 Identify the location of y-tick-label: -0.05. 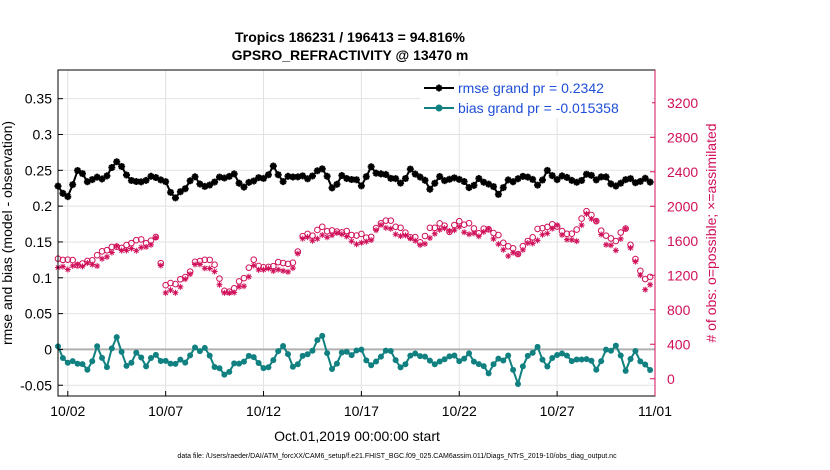
(36, 385).